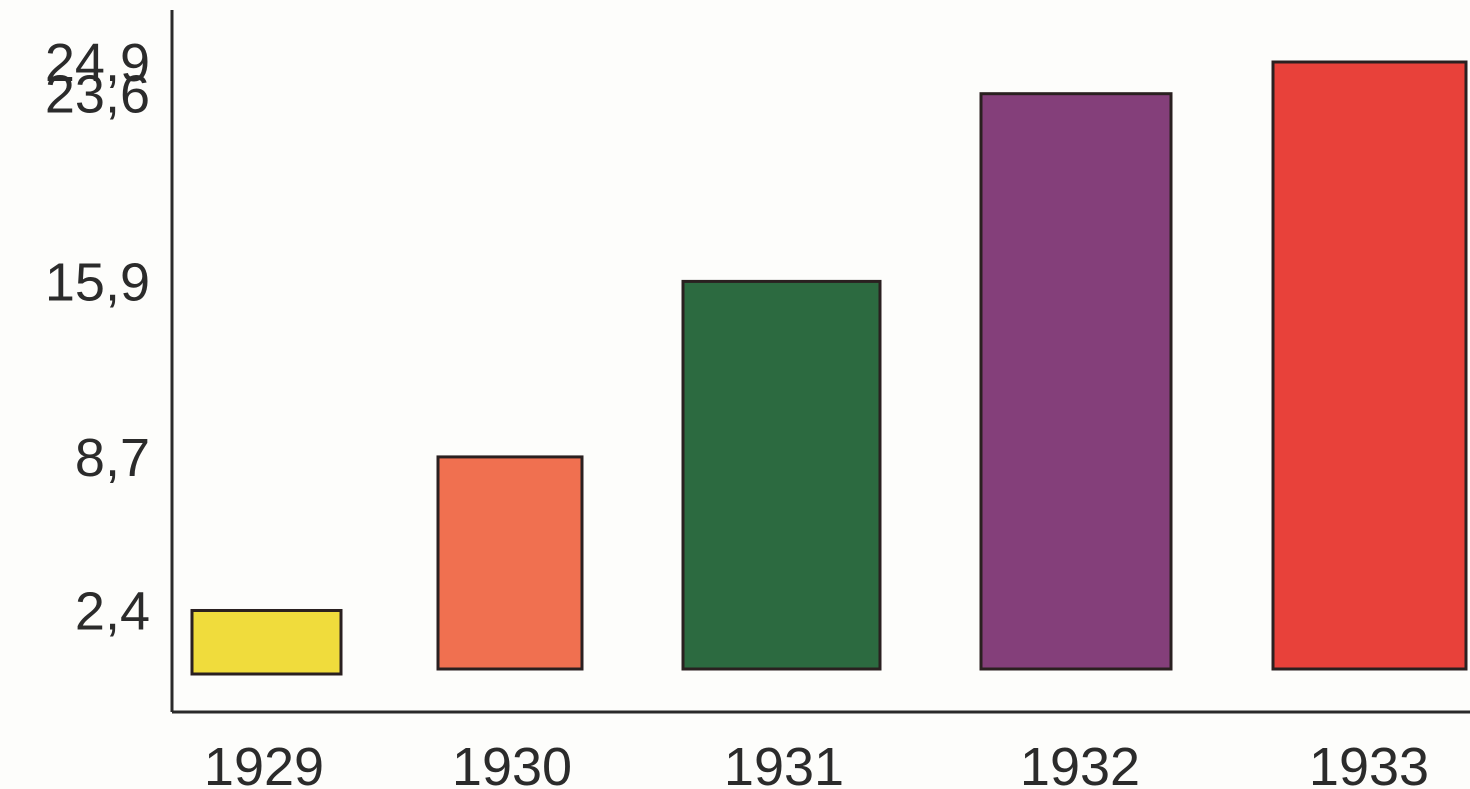 The height and width of the screenshot is (789, 1470). I want to click on y-tick-label: 2,4, so click(112, 611).